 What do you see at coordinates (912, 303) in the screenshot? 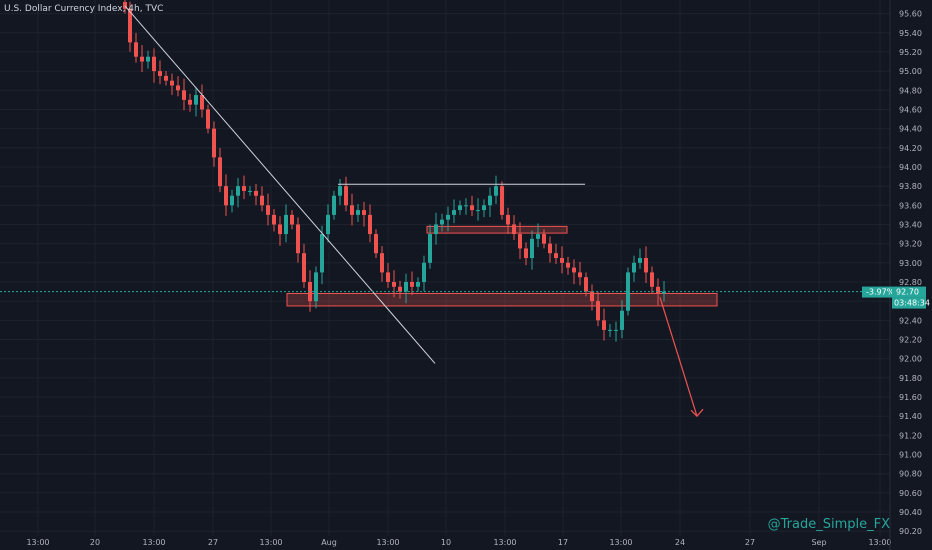
I see `countdown-label: 03:48:34` at bounding box center [912, 303].